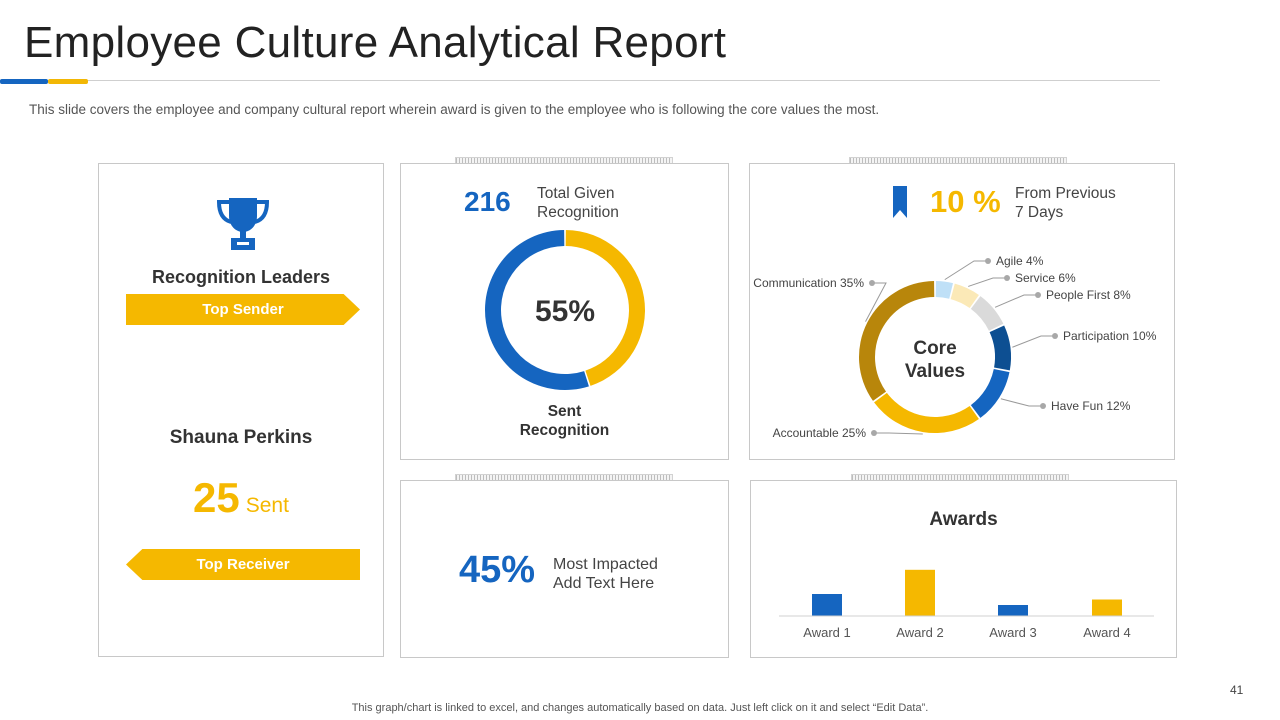 The image size is (1280, 720). Describe the element at coordinates (1237, 690) in the screenshot. I see `page-number: 41` at that location.